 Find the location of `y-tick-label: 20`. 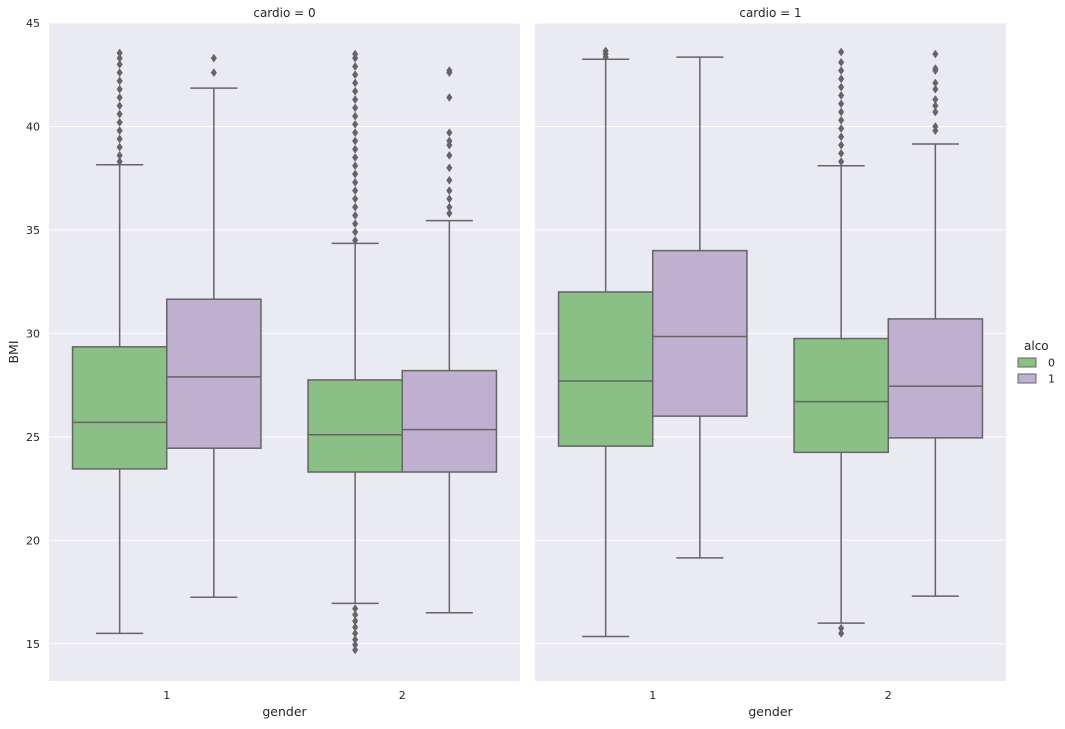

y-tick-label: 20 is located at coordinates (33, 540).